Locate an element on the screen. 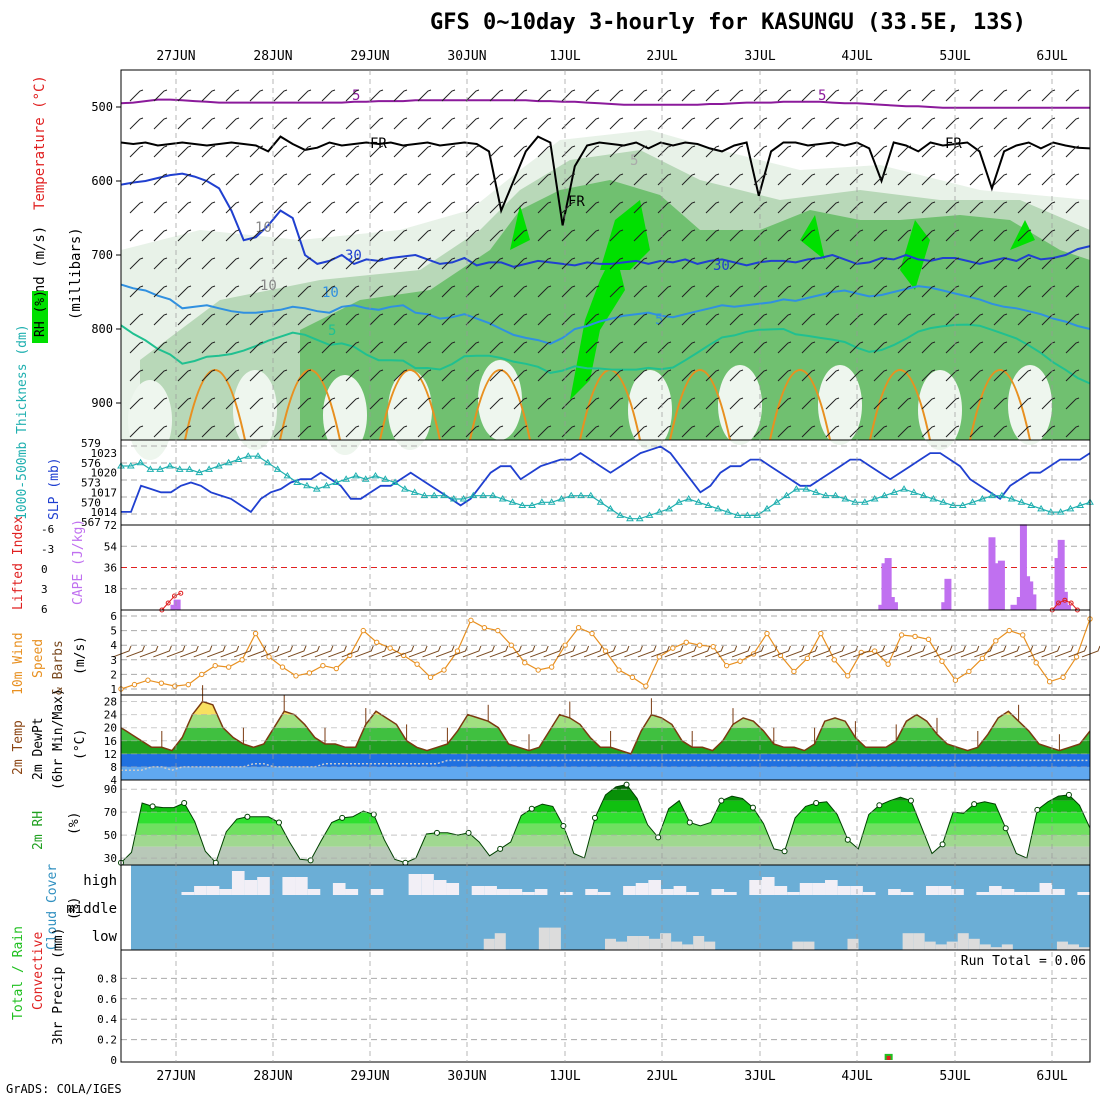 The height and width of the screenshot is (1100, 1100). temp-tick: 24 is located at coordinates (111, 715).